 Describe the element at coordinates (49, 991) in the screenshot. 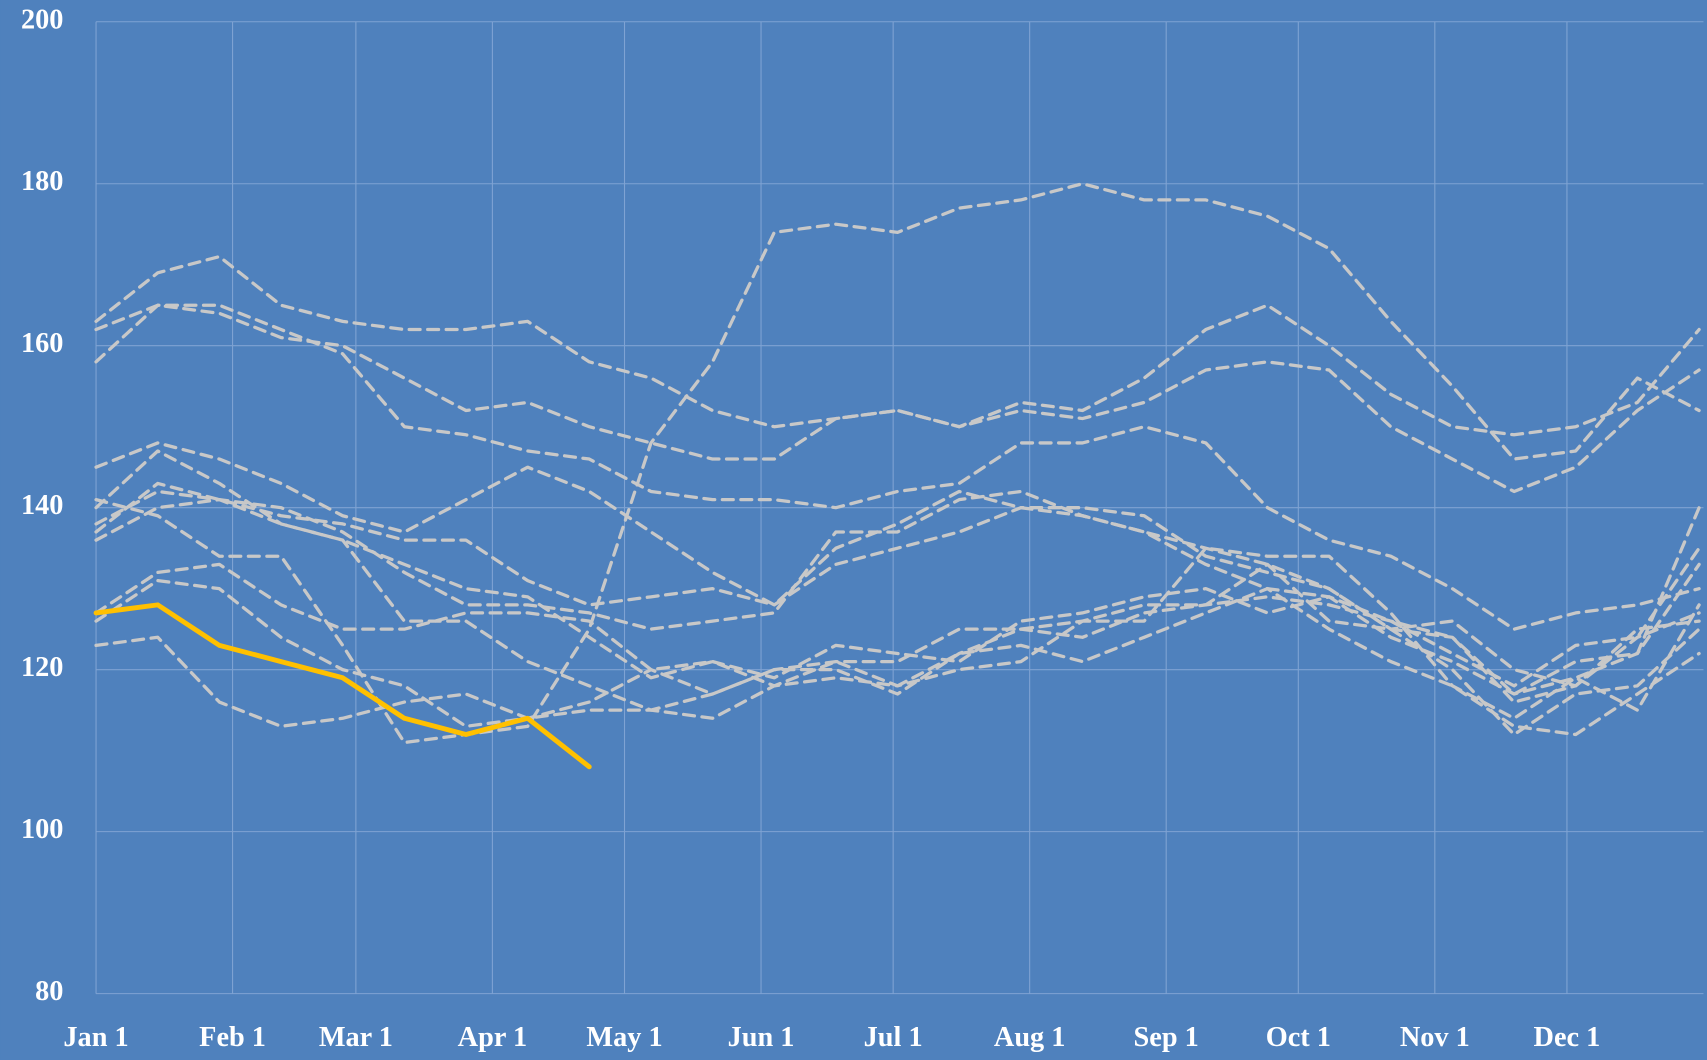

I see `y-tick-label: 80` at that location.